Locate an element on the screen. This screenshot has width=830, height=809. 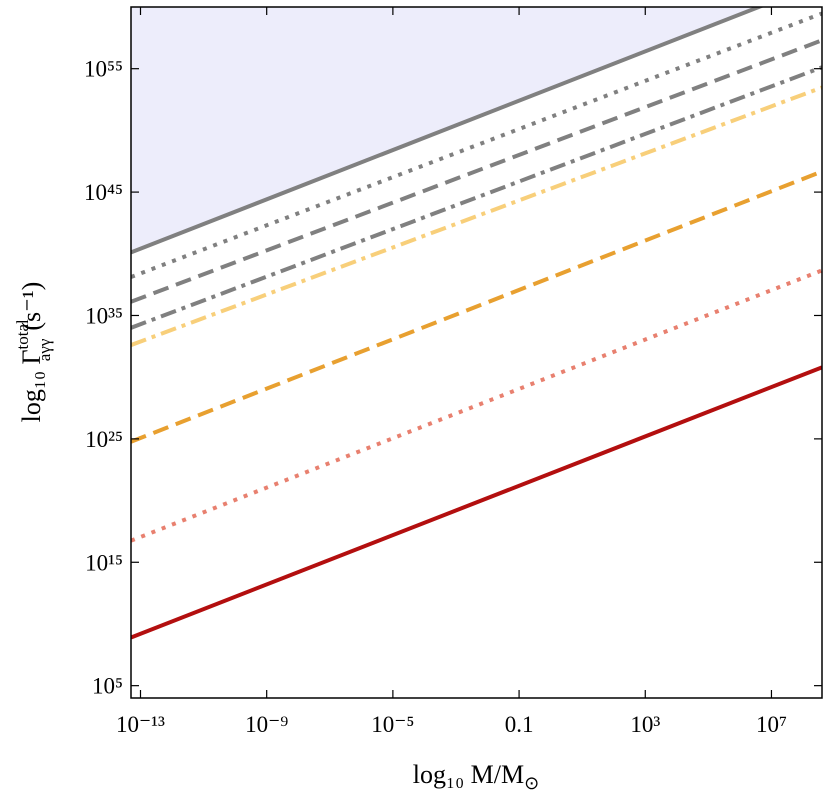
y-axis-label: log₁₀ Γtotalaγγ (s⁻¹) is located at coordinates (33, 352).